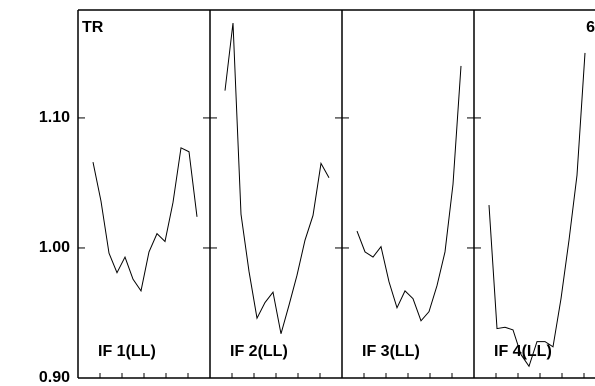 Image resolution: width=595 pixels, height=386 pixels. Describe the element at coordinates (259, 351) in the screenshot. I see `panel-label: IF 2(LL)` at that location.